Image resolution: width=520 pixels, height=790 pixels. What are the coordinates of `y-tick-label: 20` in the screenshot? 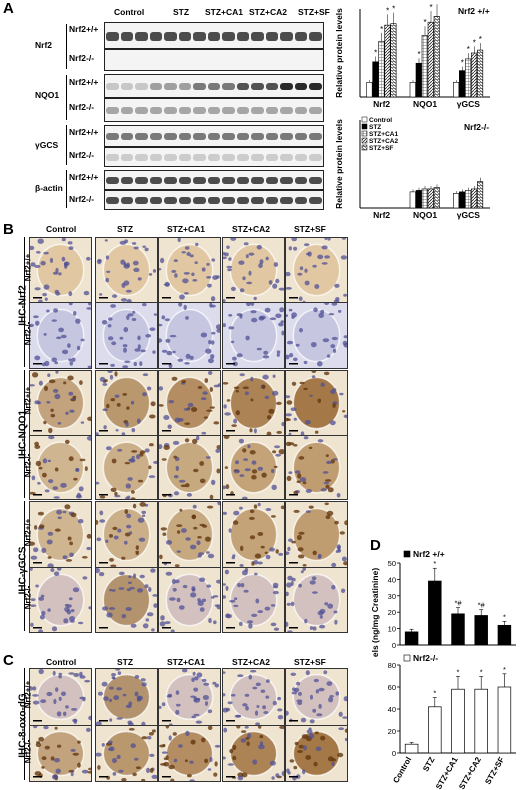 It's located at (392, 731).